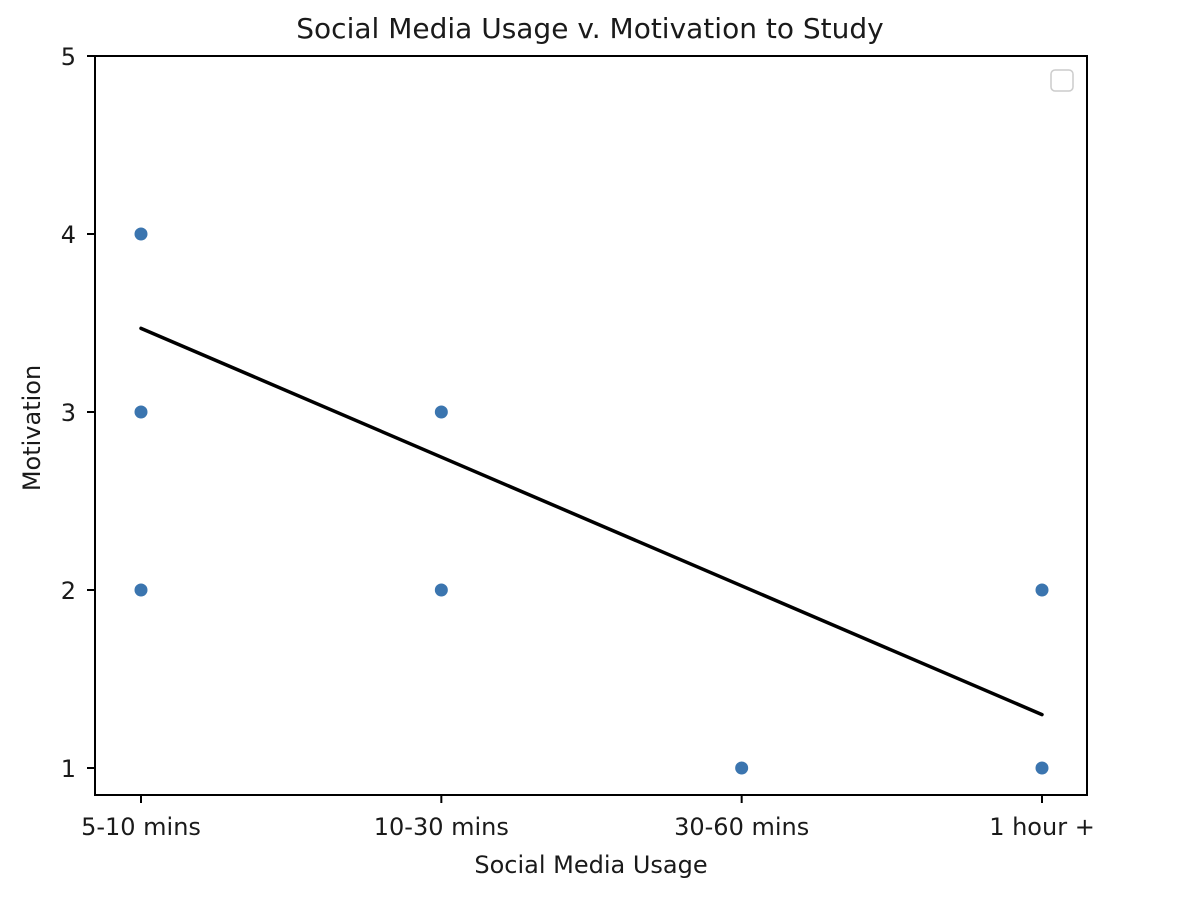 Image resolution: width=1192 pixels, height=918 pixels. I want to click on x-axis: 5-10 mins 10-30 mins 30-60 mins 1 hour +, so click(588, 818).